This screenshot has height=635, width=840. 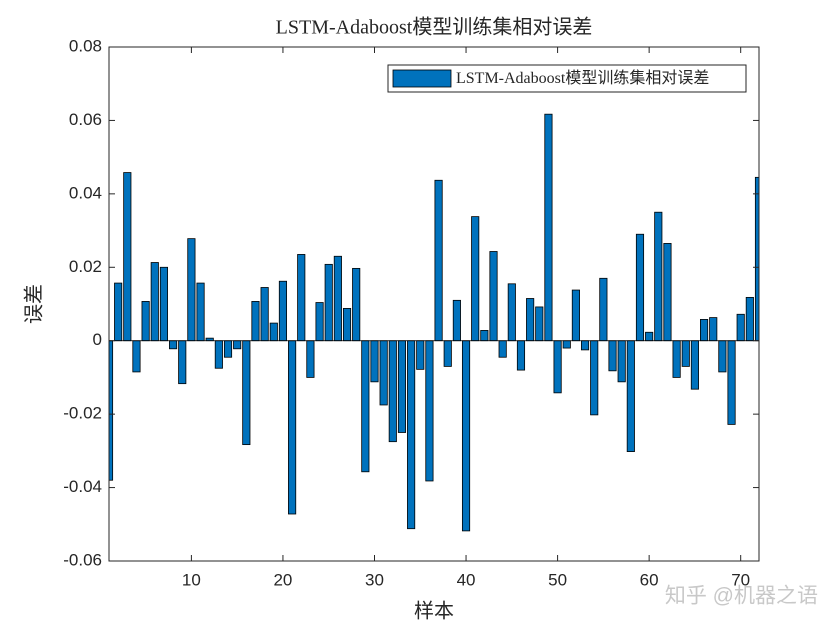 What do you see at coordinates (191, 579) in the screenshot?
I see `x-tick-label: 10` at bounding box center [191, 579].